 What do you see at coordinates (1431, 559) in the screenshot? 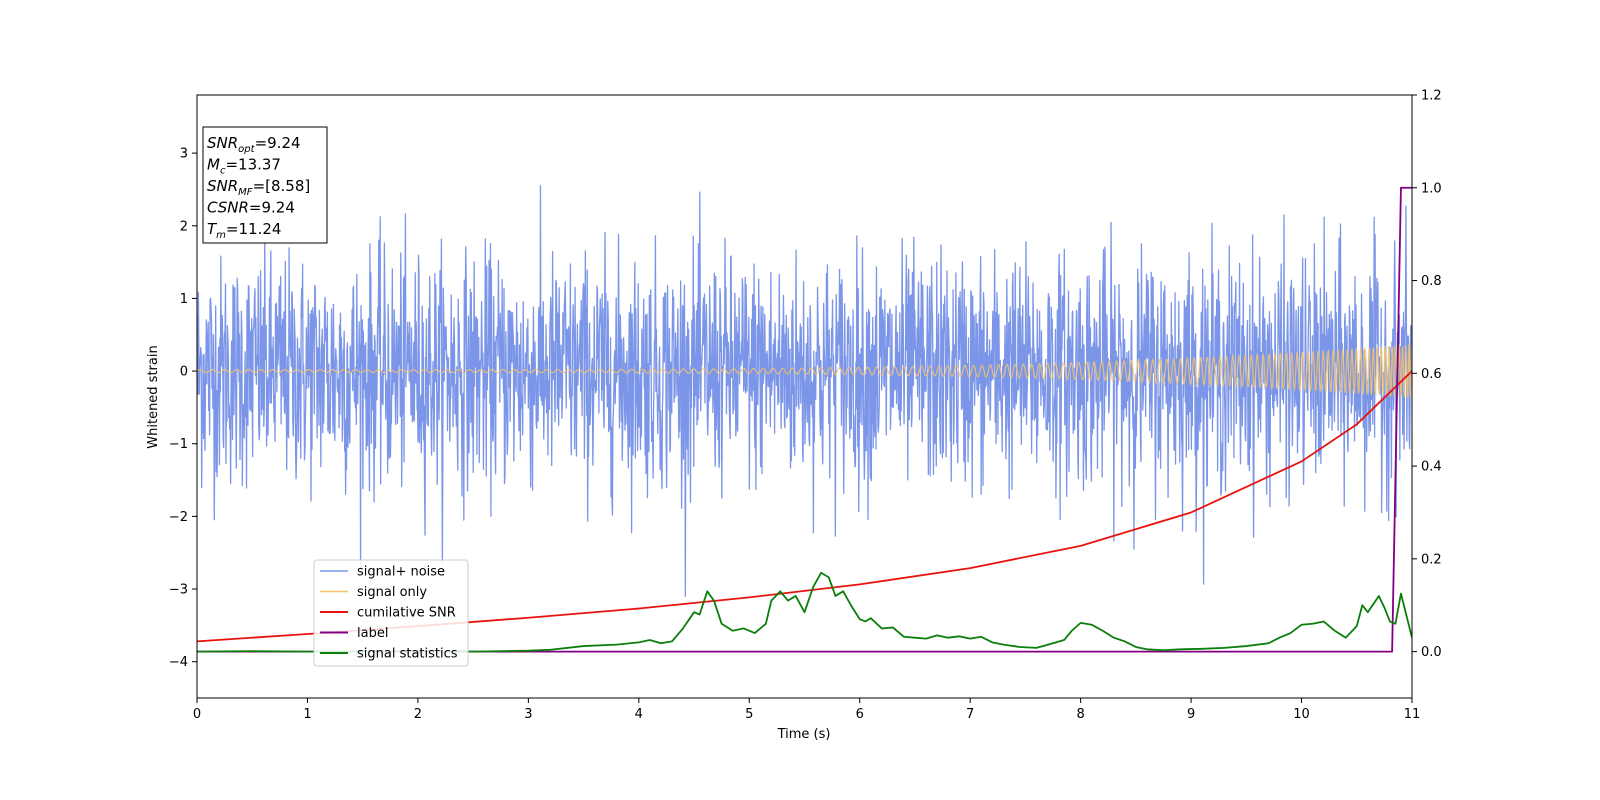
I see `y-tick-label-right: 0.2` at bounding box center [1431, 559].